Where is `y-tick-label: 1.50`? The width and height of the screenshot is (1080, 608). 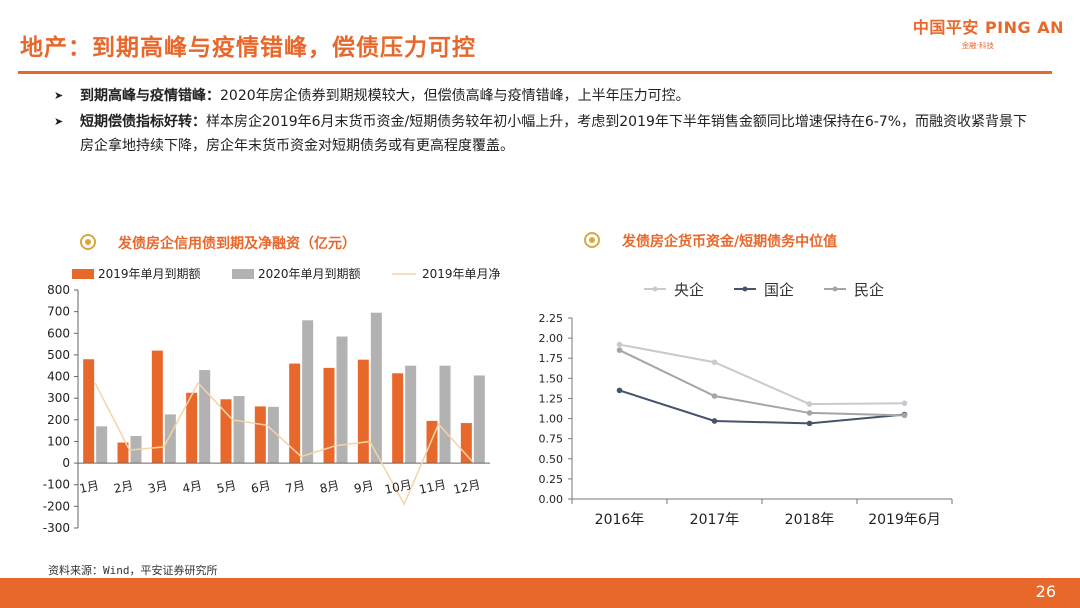
y-tick-label: 1.50 is located at coordinates (551, 378).